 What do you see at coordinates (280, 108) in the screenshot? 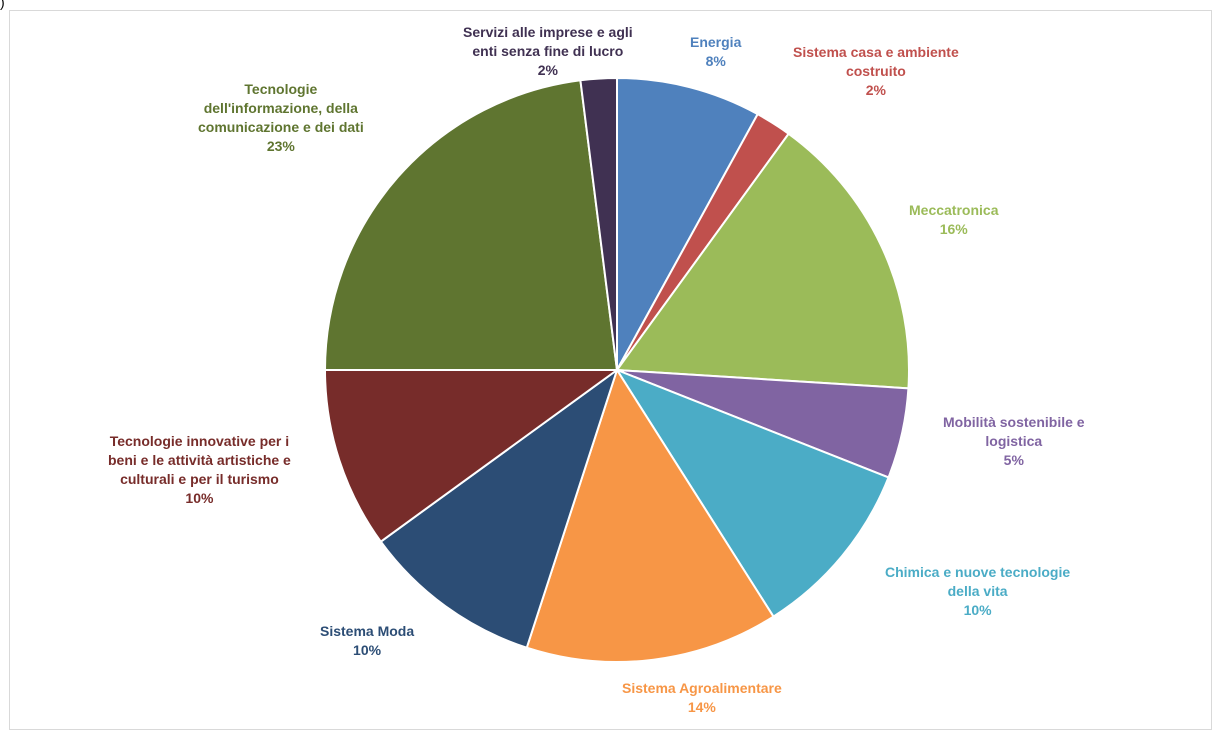
I see `slice-label-line: dell'informazione, della` at bounding box center [280, 108].